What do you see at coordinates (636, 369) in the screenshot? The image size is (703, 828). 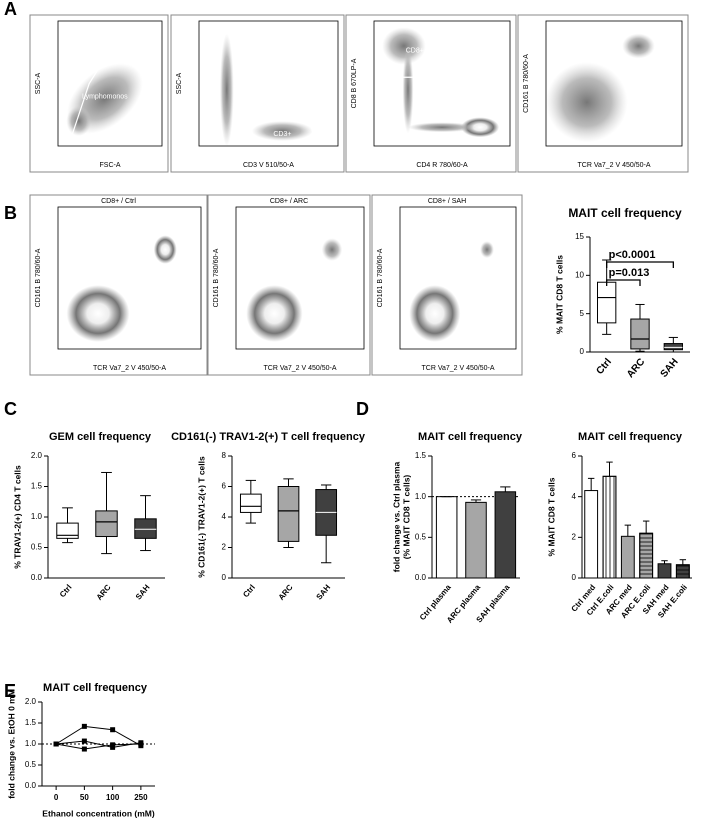 I see `x-tick-label: ARC` at bounding box center [636, 369].